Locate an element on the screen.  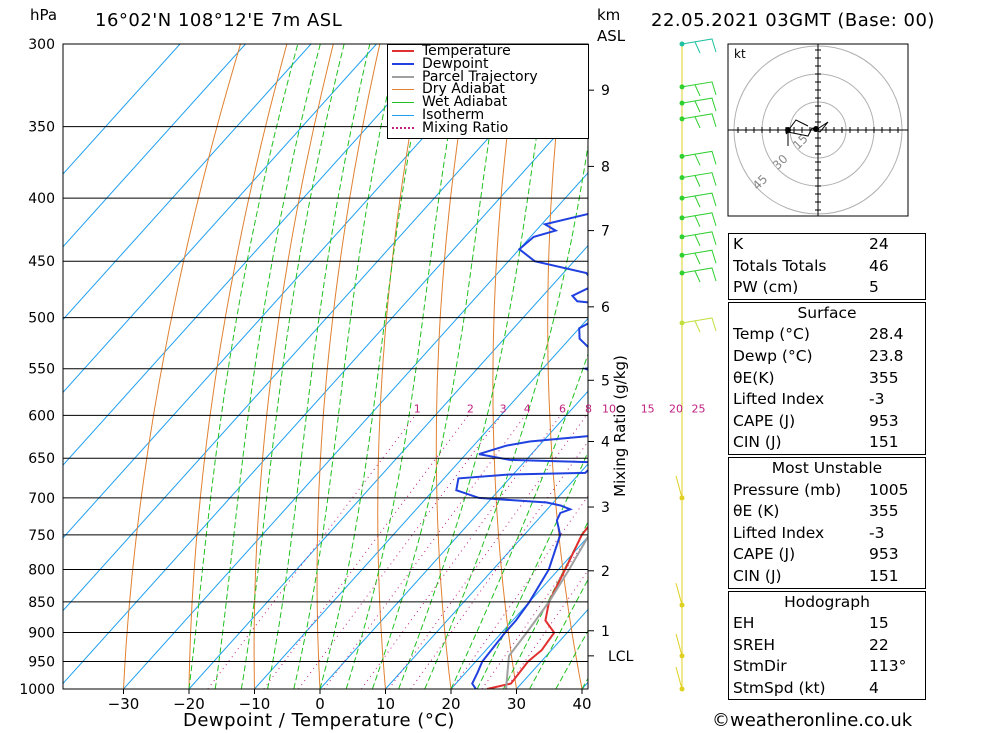
dewpoint-line is located at coordinates (521, 450).